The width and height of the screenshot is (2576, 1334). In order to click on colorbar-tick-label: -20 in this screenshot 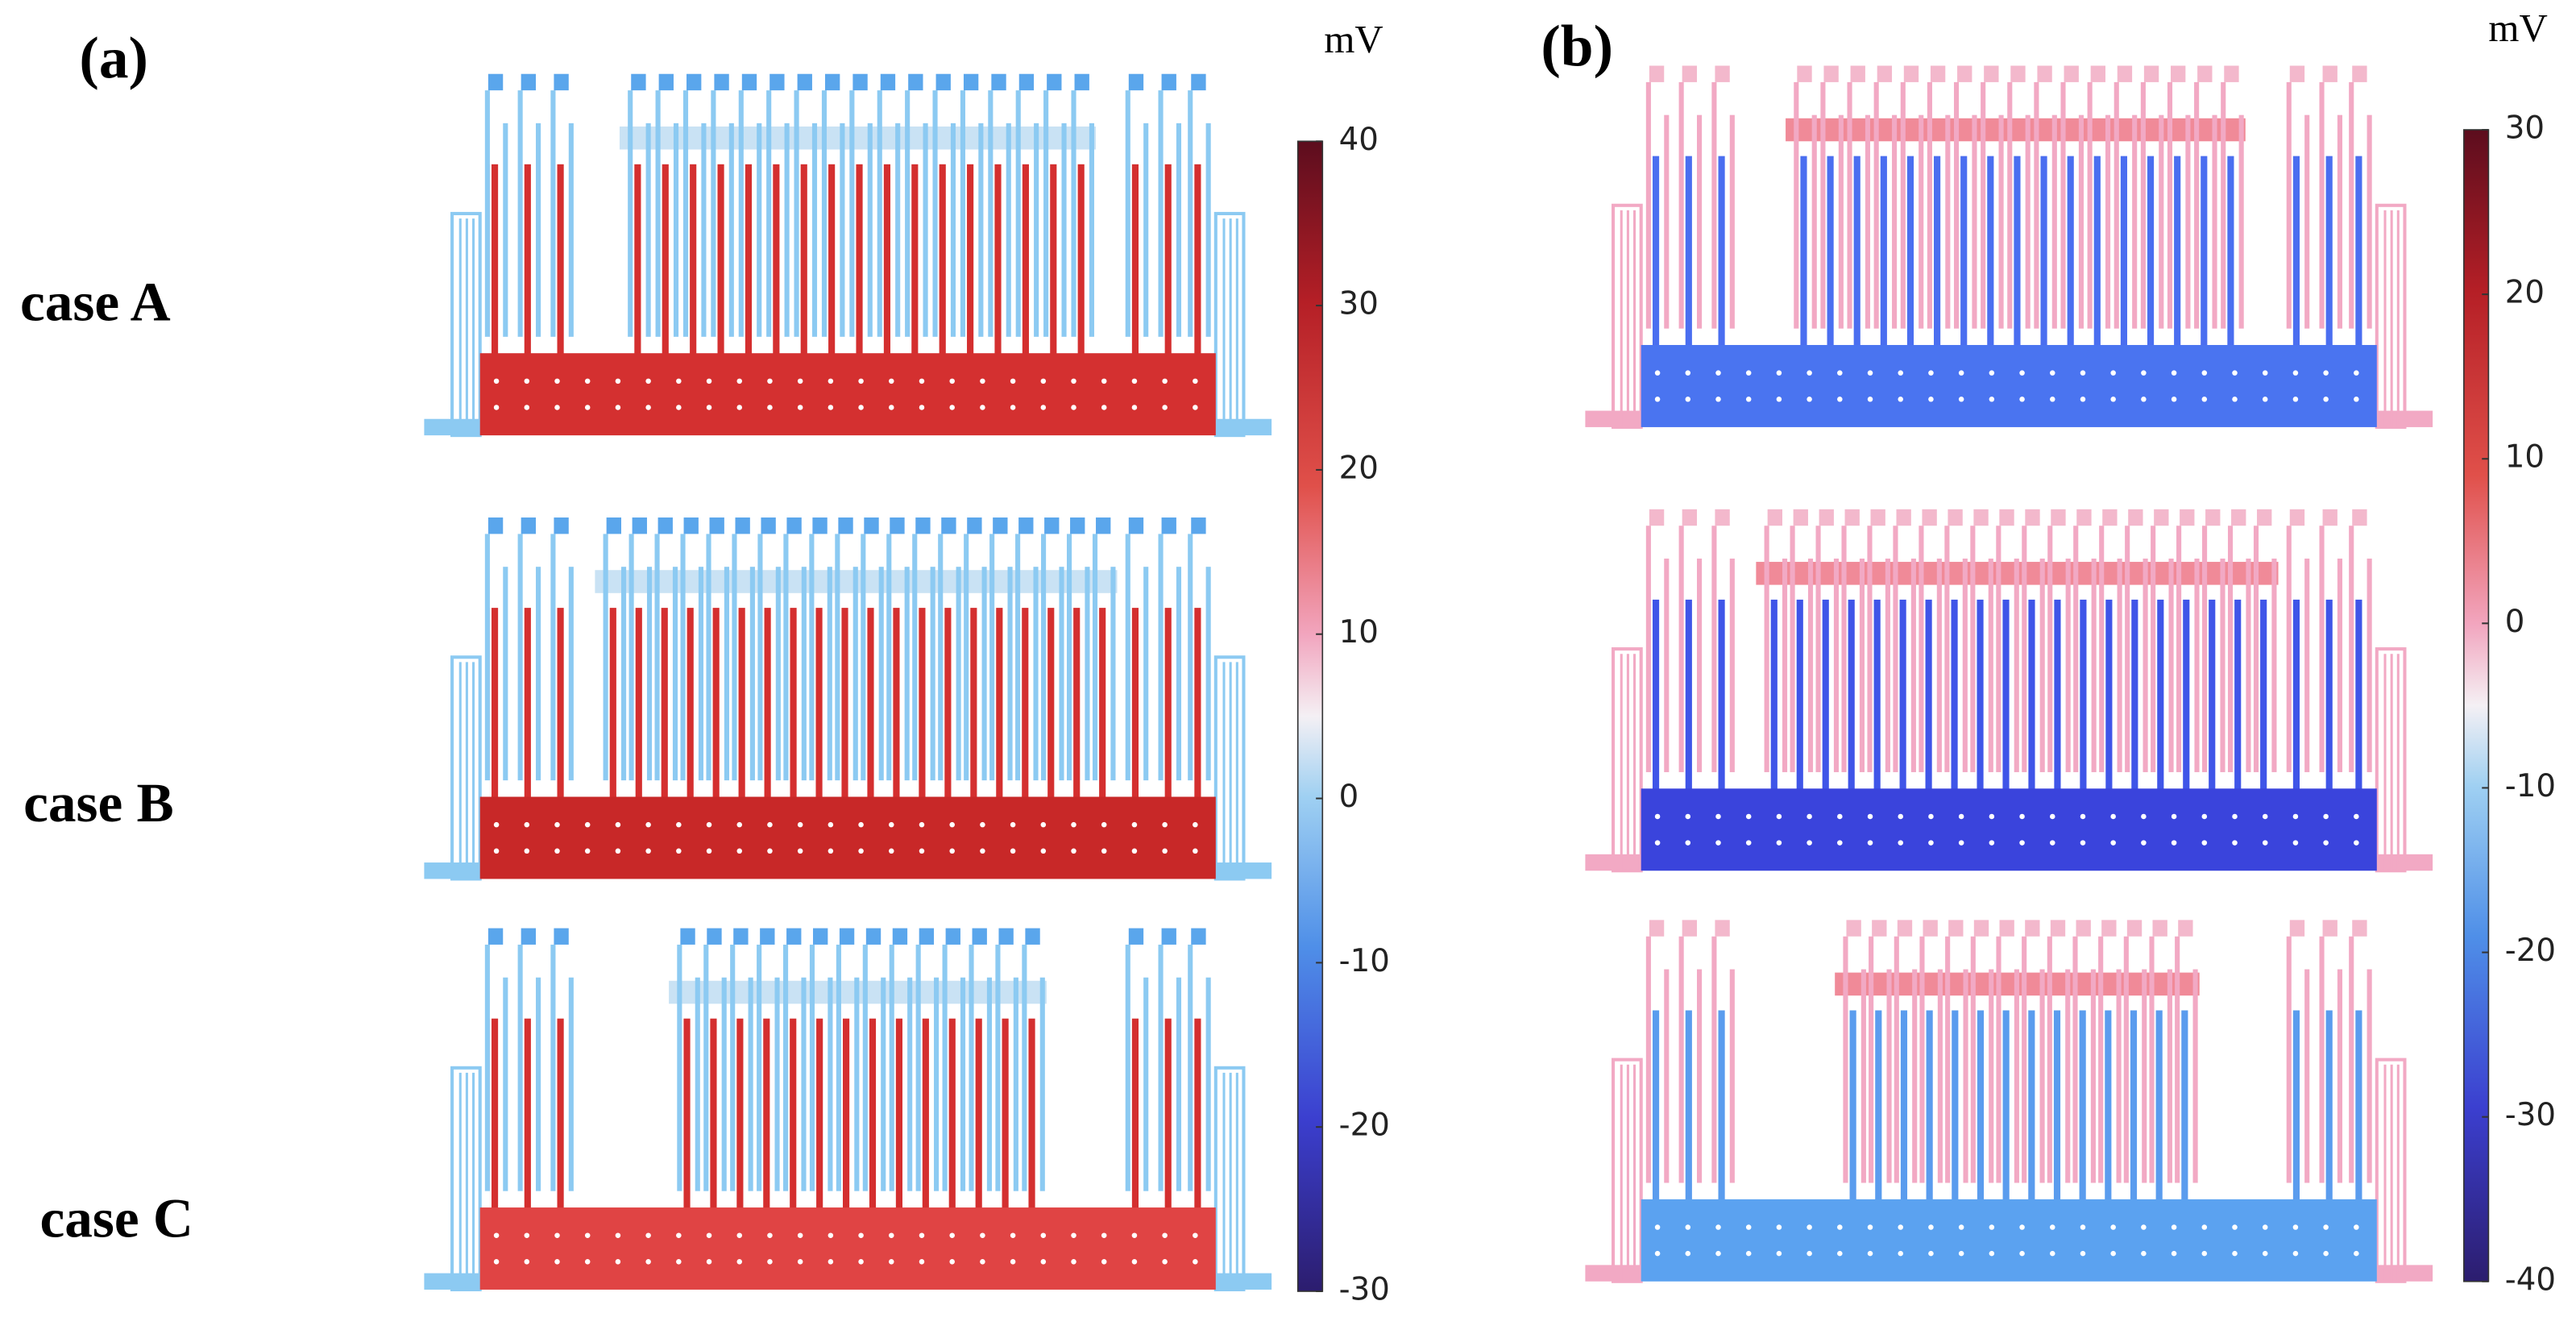, I will do `click(1364, 1126)`.